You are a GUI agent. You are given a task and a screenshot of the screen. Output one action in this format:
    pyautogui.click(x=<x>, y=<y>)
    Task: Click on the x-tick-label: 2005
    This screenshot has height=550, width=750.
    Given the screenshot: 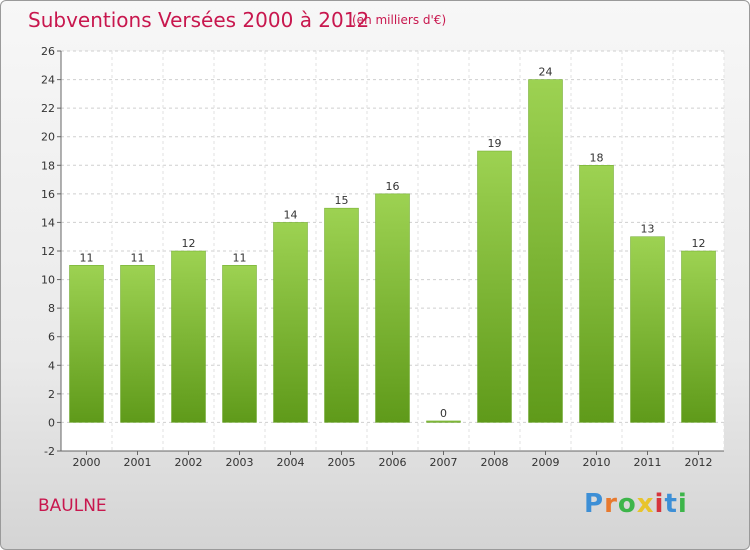 What is the action you would take?
    pyautogui.click(x=342, y=462)
    